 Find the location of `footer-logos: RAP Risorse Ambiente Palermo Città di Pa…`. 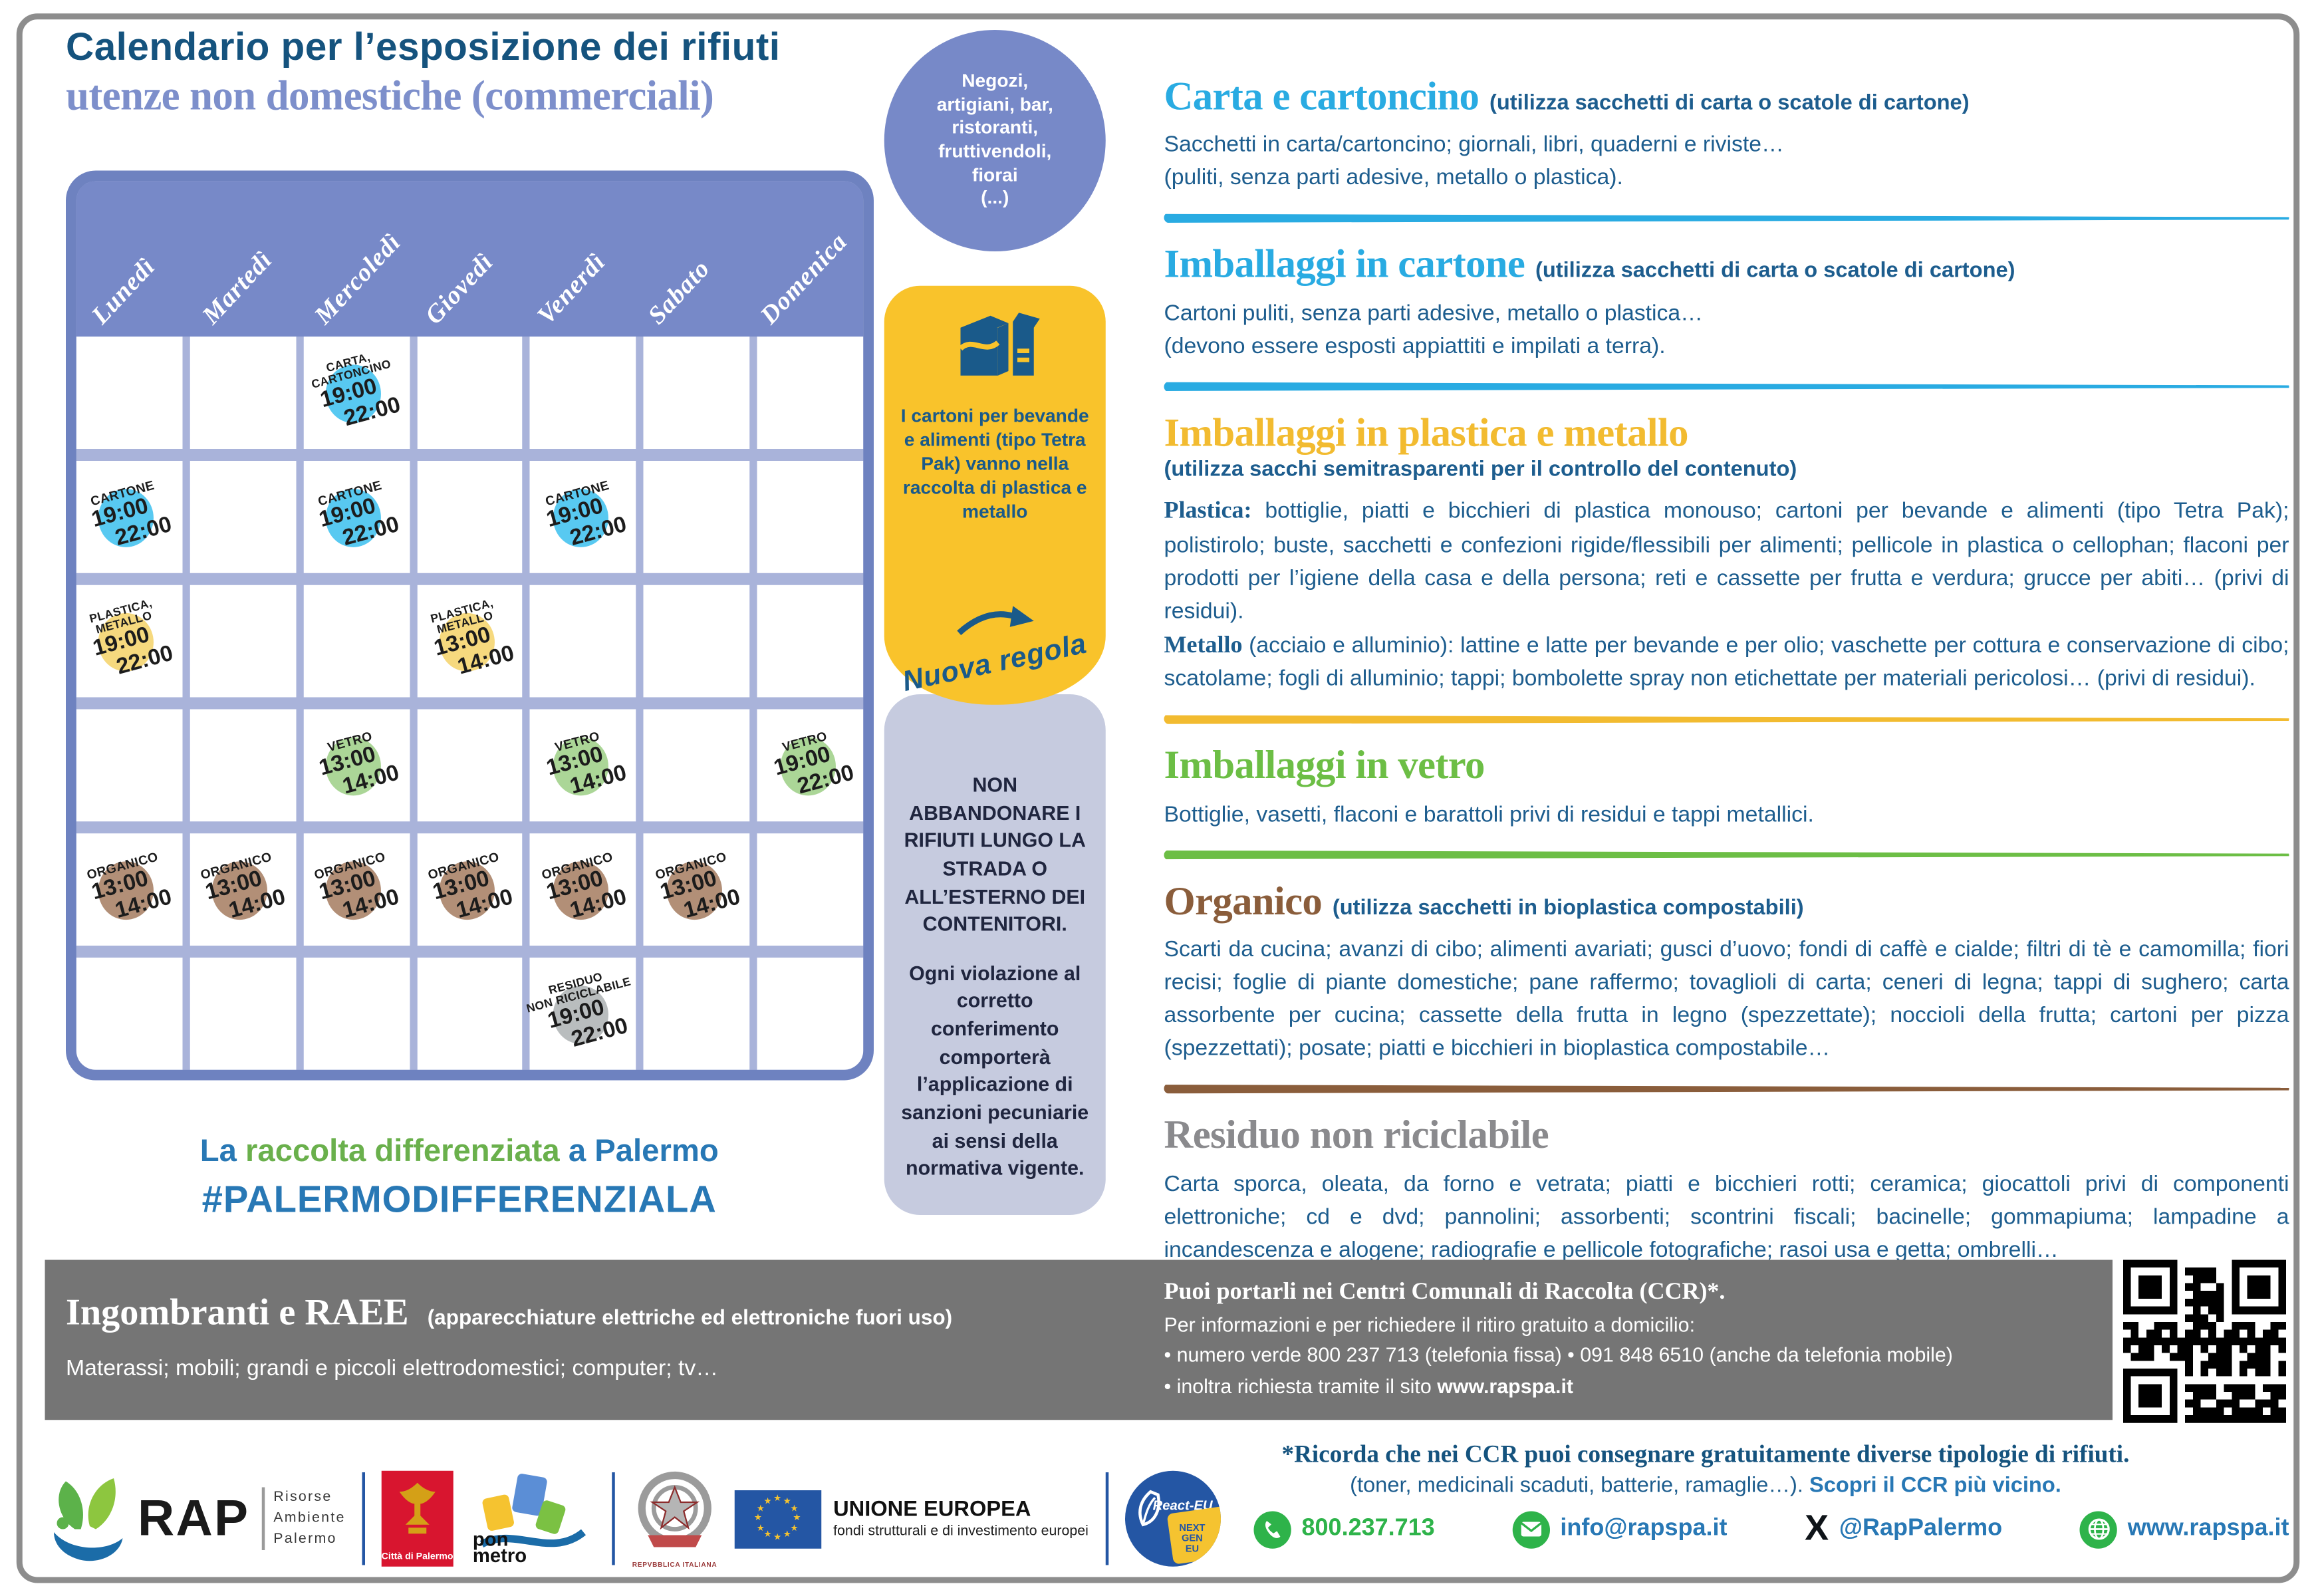

footer-logos: RAP Risorse Ambiente Palermo Città di Pa… is located at coordinates (632, 1518).